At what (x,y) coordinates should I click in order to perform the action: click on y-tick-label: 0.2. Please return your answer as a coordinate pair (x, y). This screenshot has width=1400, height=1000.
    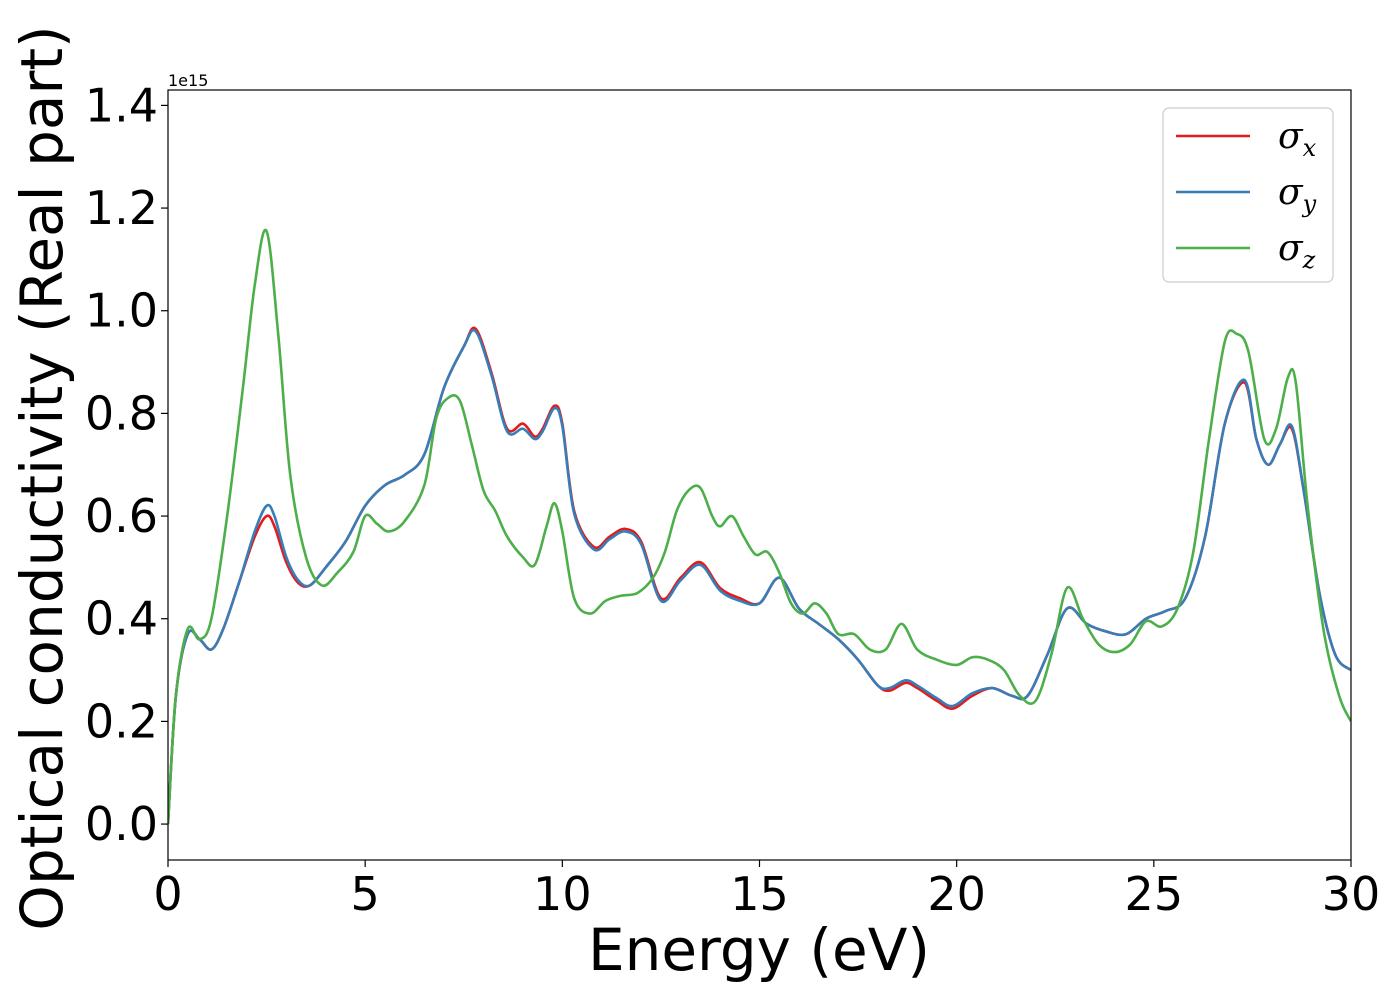
    Looking at the image, I should click on (121, 721).